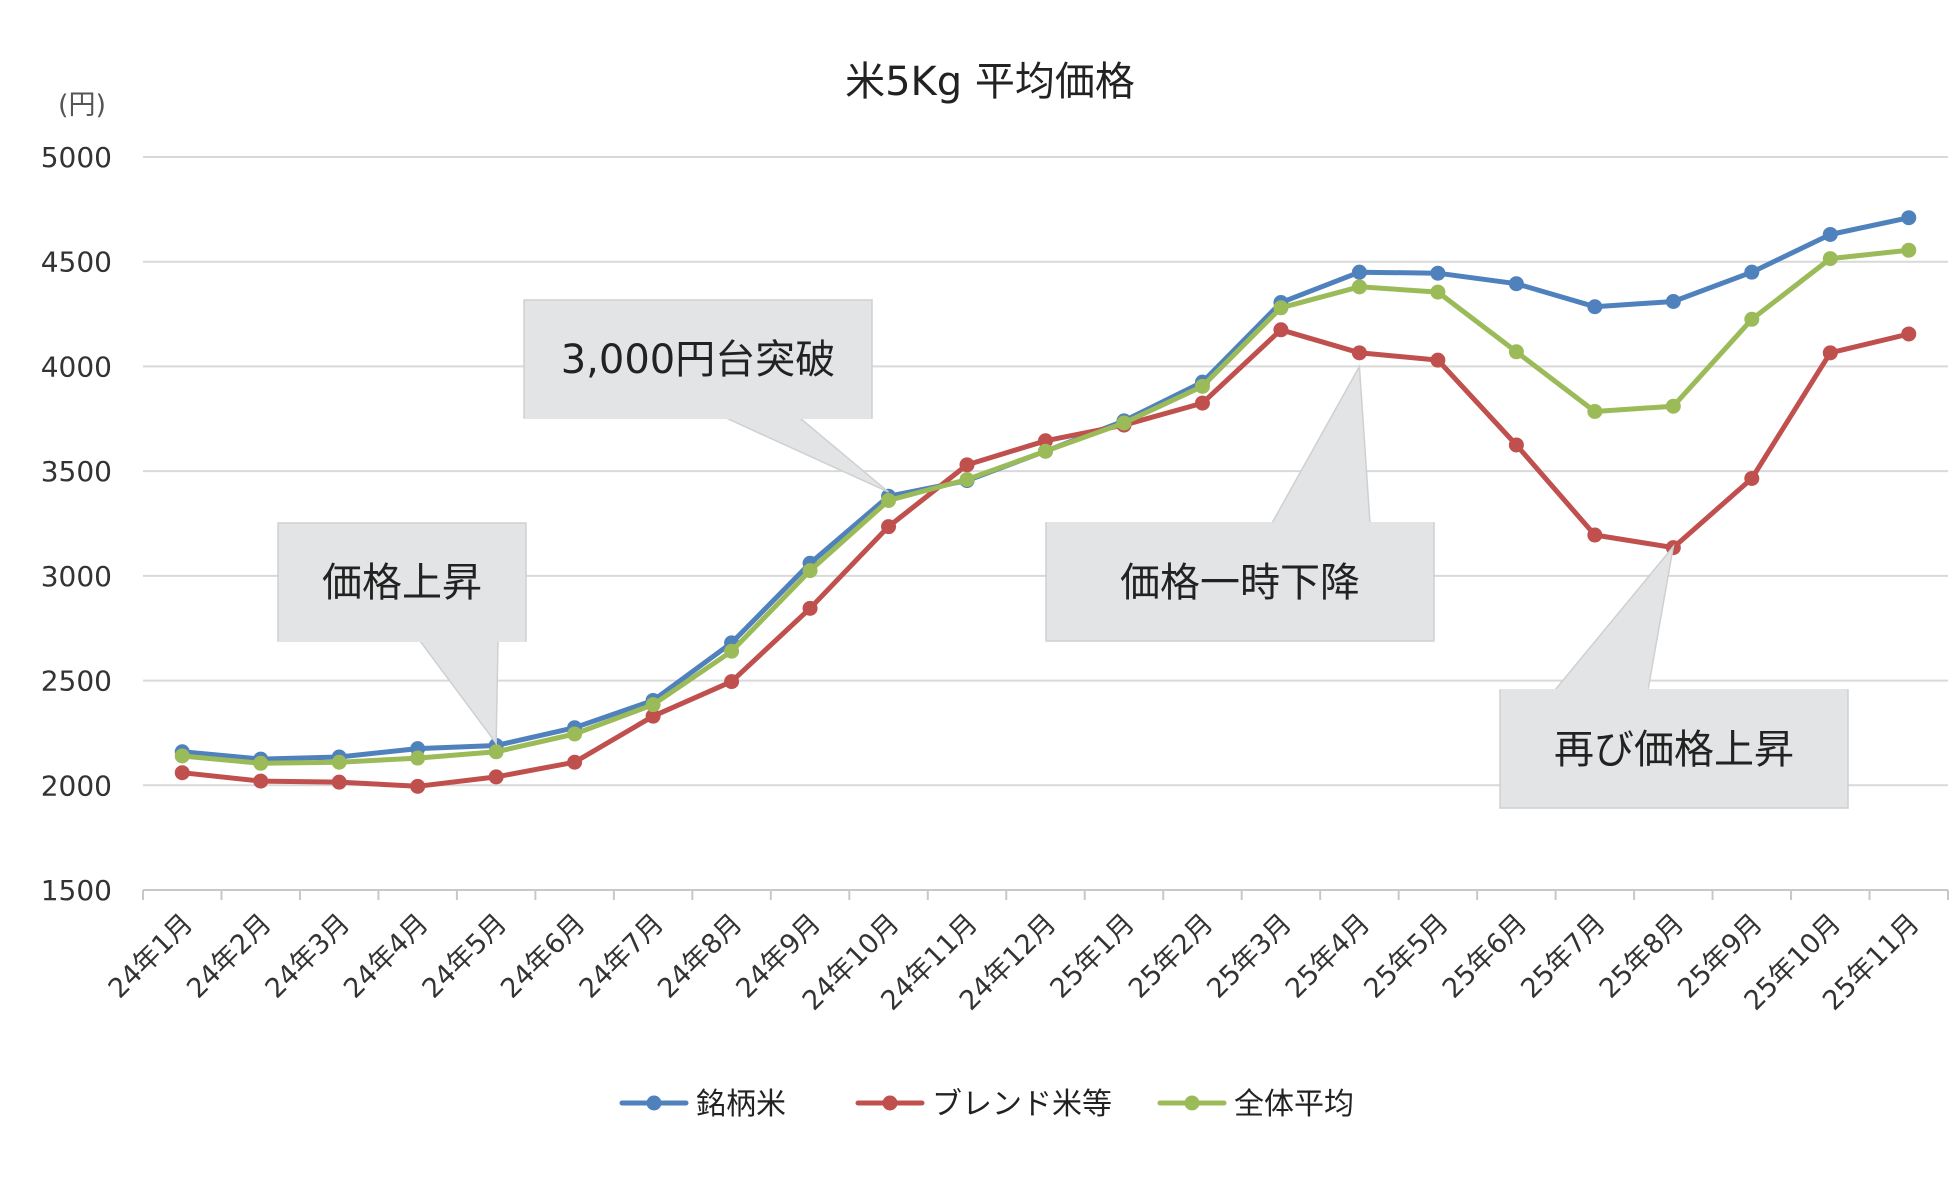  Describe the element at coordinates (1674, 676) in the screenshot. I see `annotation-callout: 再び価格上昇` at that location.